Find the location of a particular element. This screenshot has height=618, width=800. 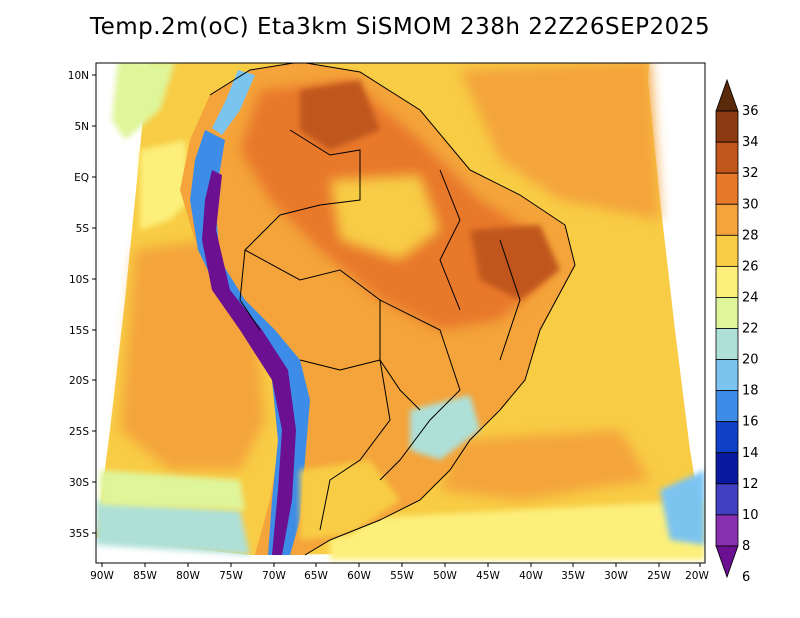

colorbar-label: 20 is located at coordinates (750, 360).